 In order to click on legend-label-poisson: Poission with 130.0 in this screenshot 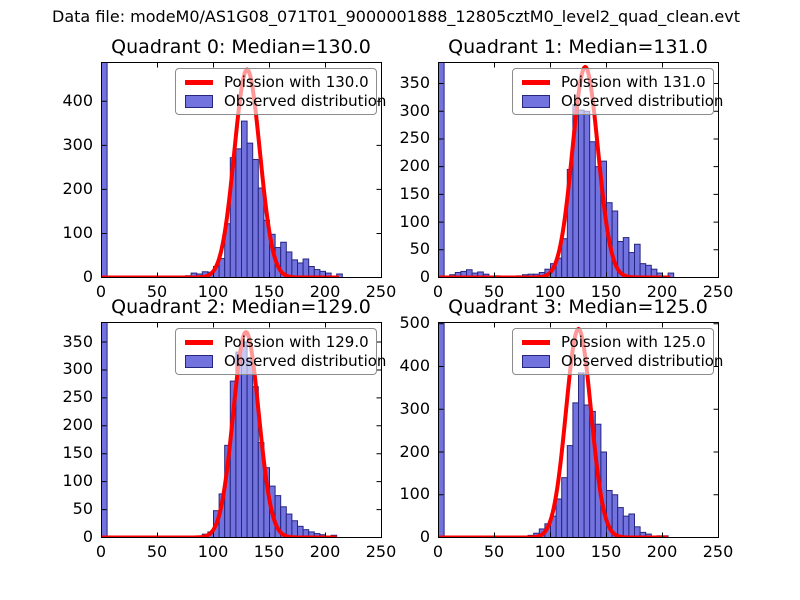, I will do `click(296, 82)`.